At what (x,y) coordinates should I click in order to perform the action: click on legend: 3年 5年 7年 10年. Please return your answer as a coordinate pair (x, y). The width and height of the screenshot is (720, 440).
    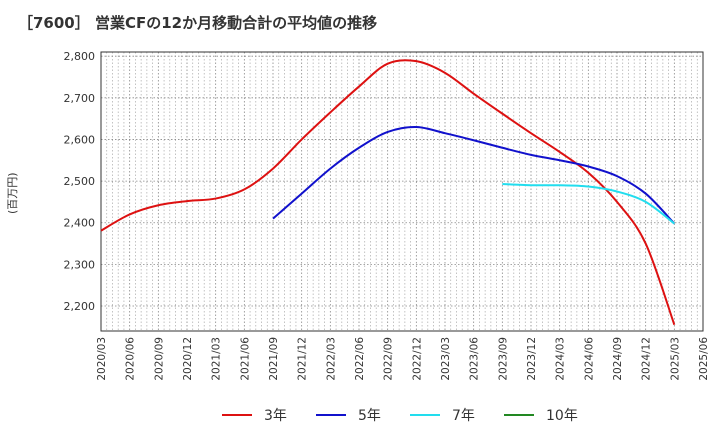
    Looking at the image, I should click on (360, 415).